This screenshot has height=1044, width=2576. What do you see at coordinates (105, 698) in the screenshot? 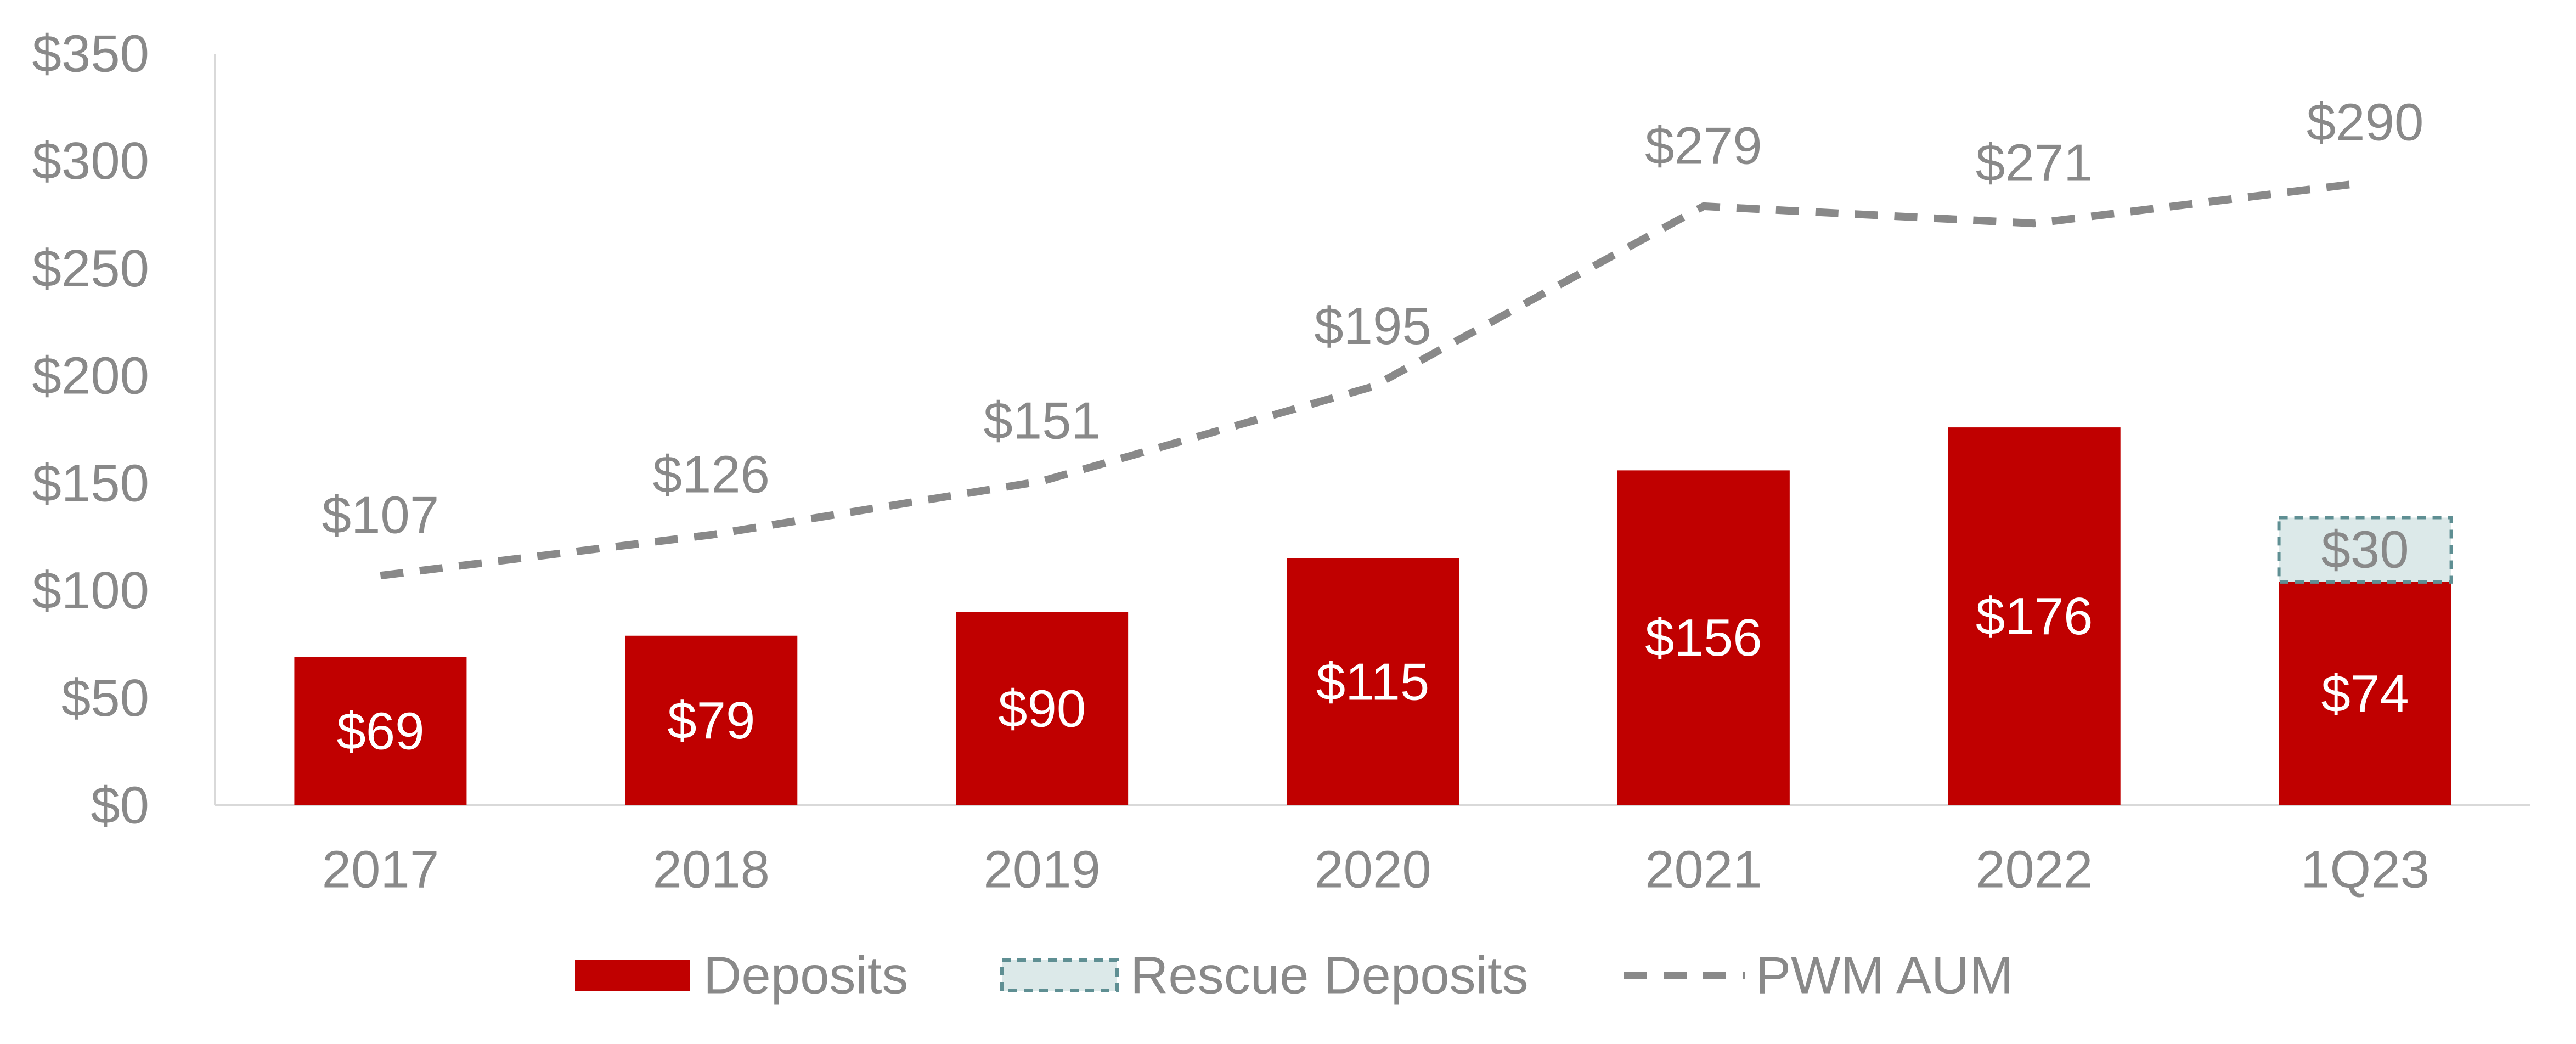
I see `y-tick-label: $50` at bounding box center [105, 698].